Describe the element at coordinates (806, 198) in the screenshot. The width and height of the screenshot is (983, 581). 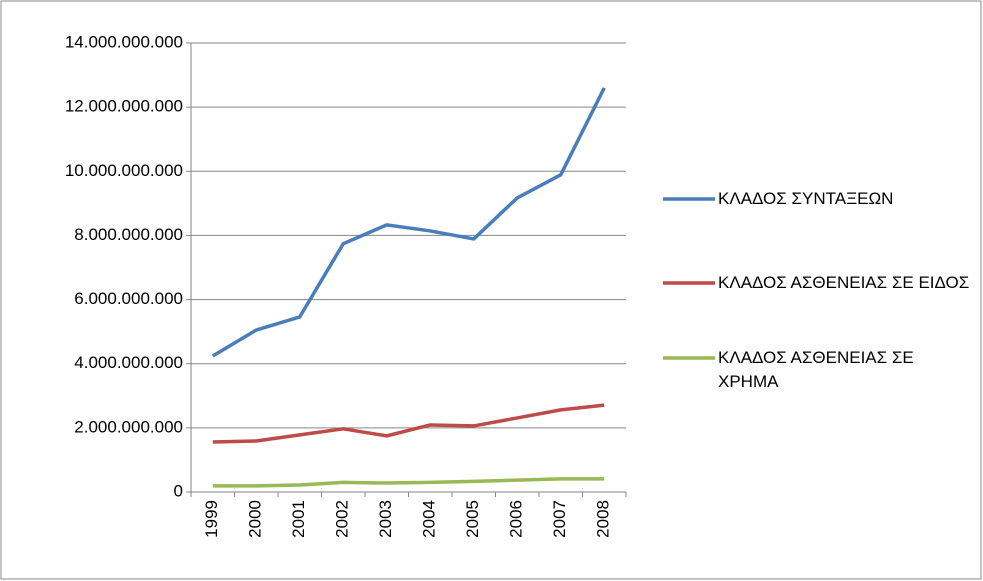
I see `legend-label: ΚΛΑΔΟΣ ΣΥΝΤΑΞΕΩΝ` at that location.